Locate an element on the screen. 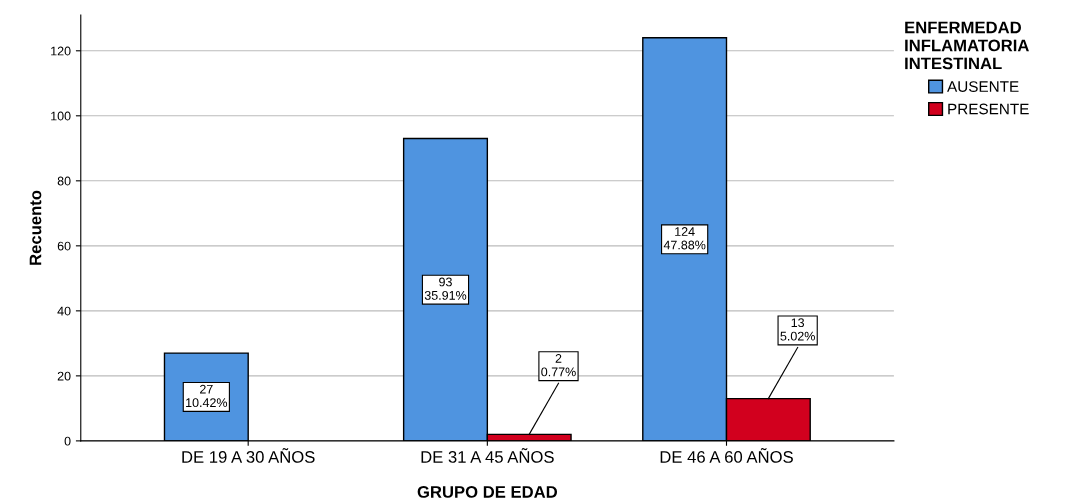 This screenshot has height=501, width=1077. data-label: 124 47.88% is located at coordinates (684, 238).